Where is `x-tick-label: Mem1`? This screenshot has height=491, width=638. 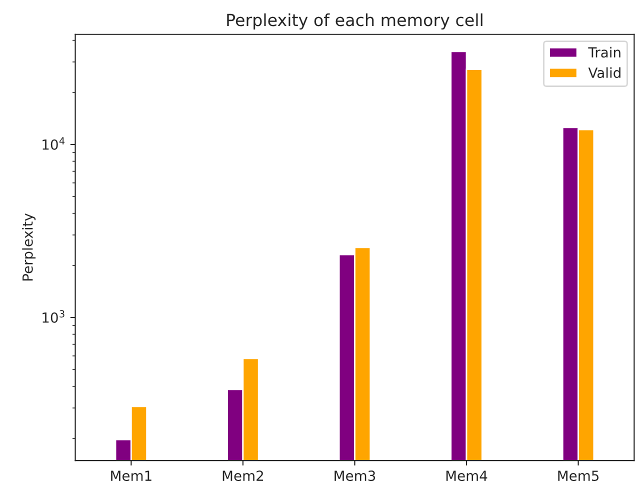 x-tick-label: Mem1 is located at coordinates (131, 476).